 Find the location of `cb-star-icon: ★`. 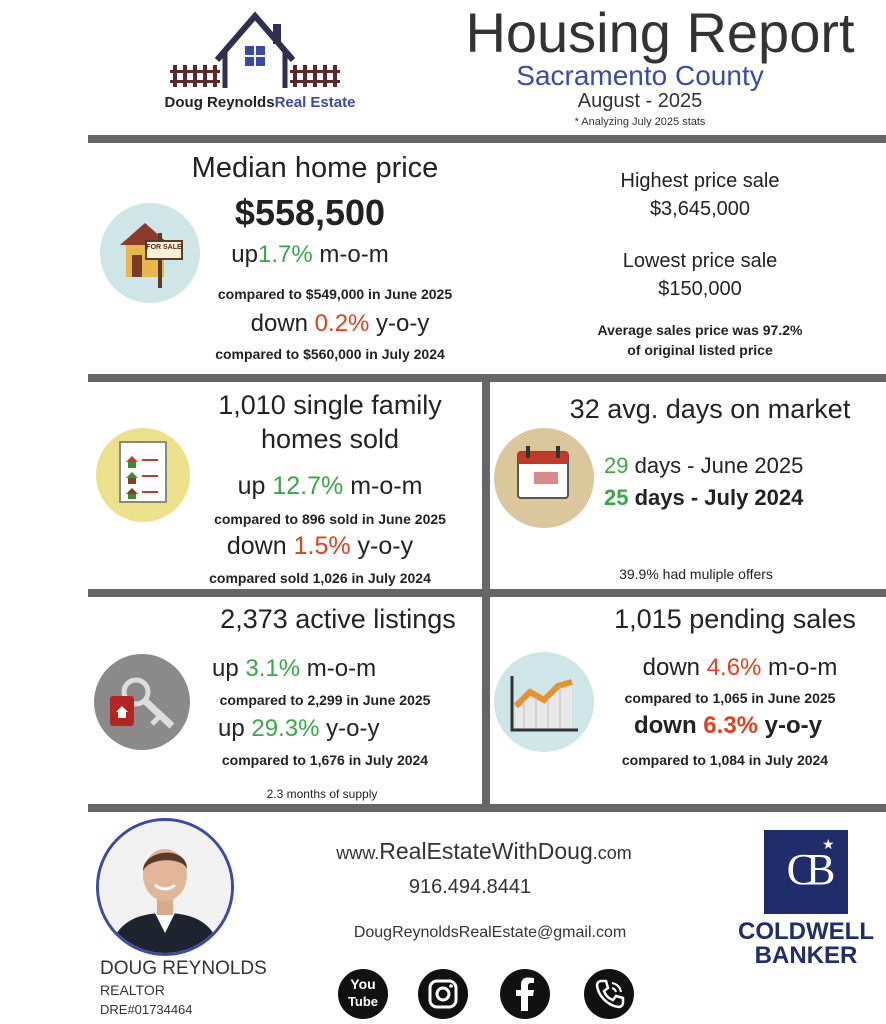

cb-star-icon: ★ is located at coordinates (828, 844).